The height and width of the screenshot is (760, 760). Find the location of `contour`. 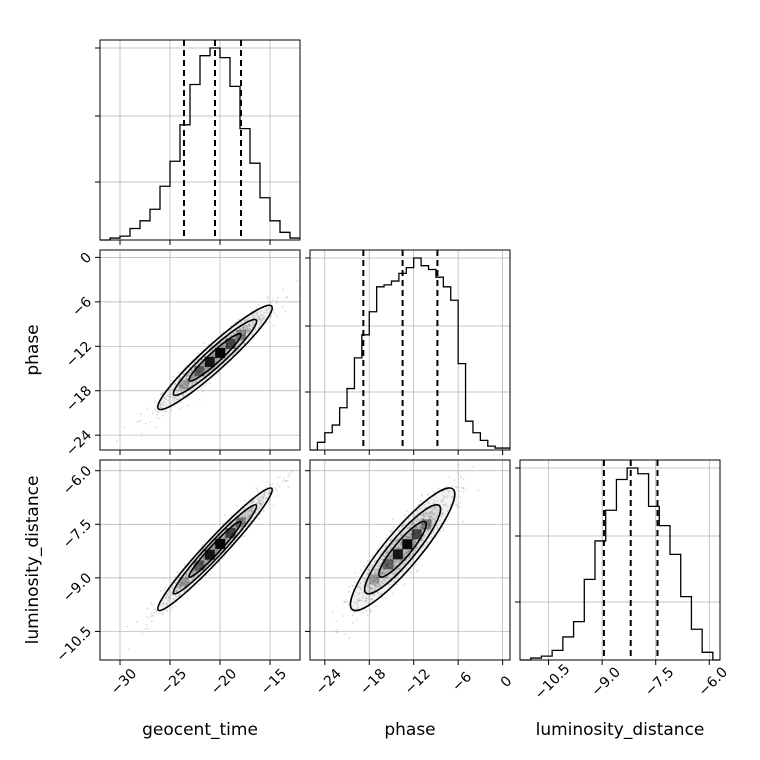

contour is located at coordinates (402, 549).